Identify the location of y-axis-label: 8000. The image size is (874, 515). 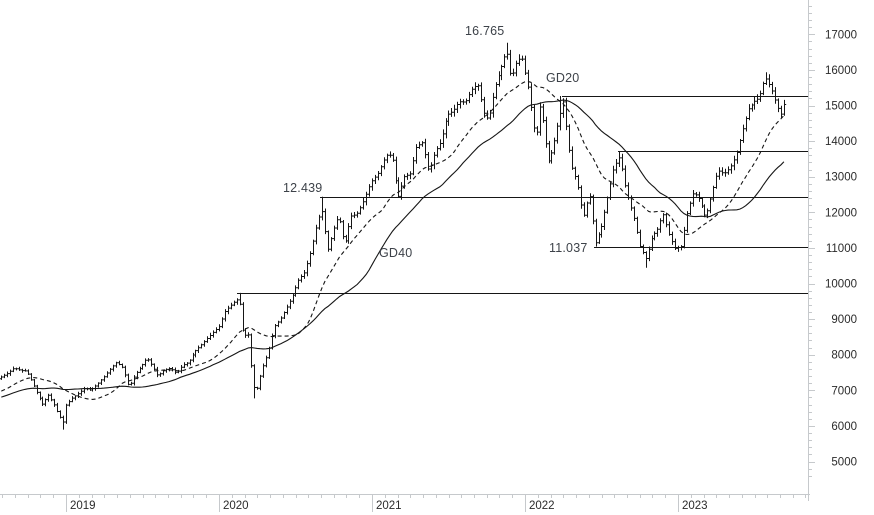
(844, 356).